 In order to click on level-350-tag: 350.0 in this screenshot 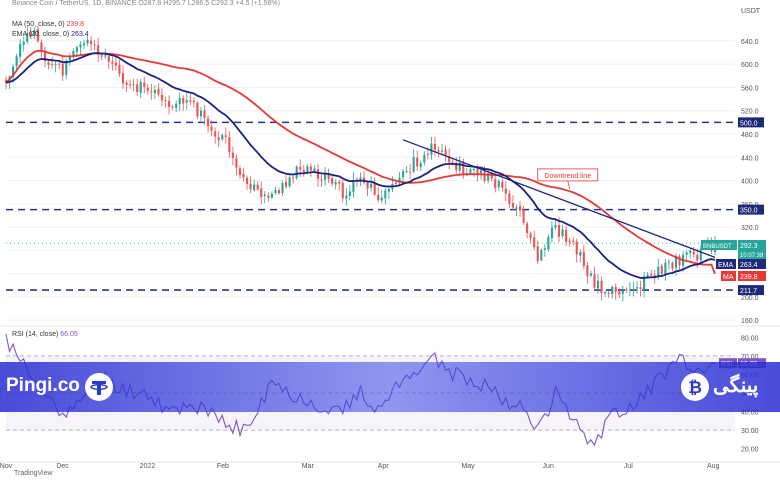, I will do `click(749, 211)`.